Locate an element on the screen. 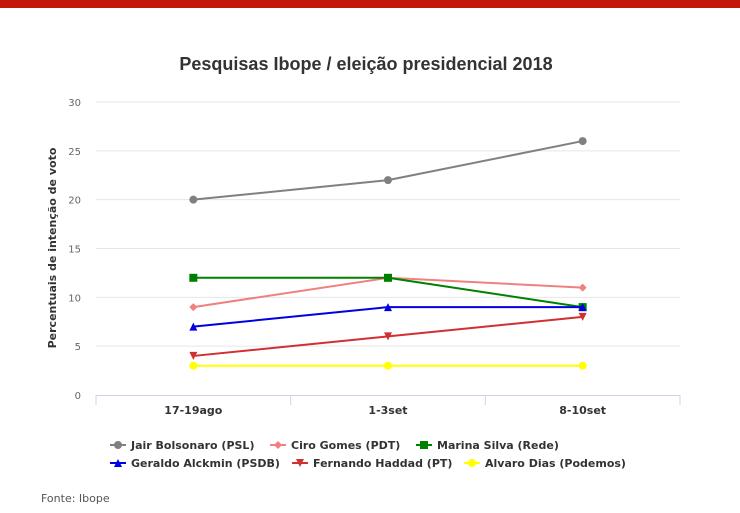 This screenshot has width=740, height=513. legend-label: Geraldo Alckmin (PSDB) is located at coordinates (205, 463).